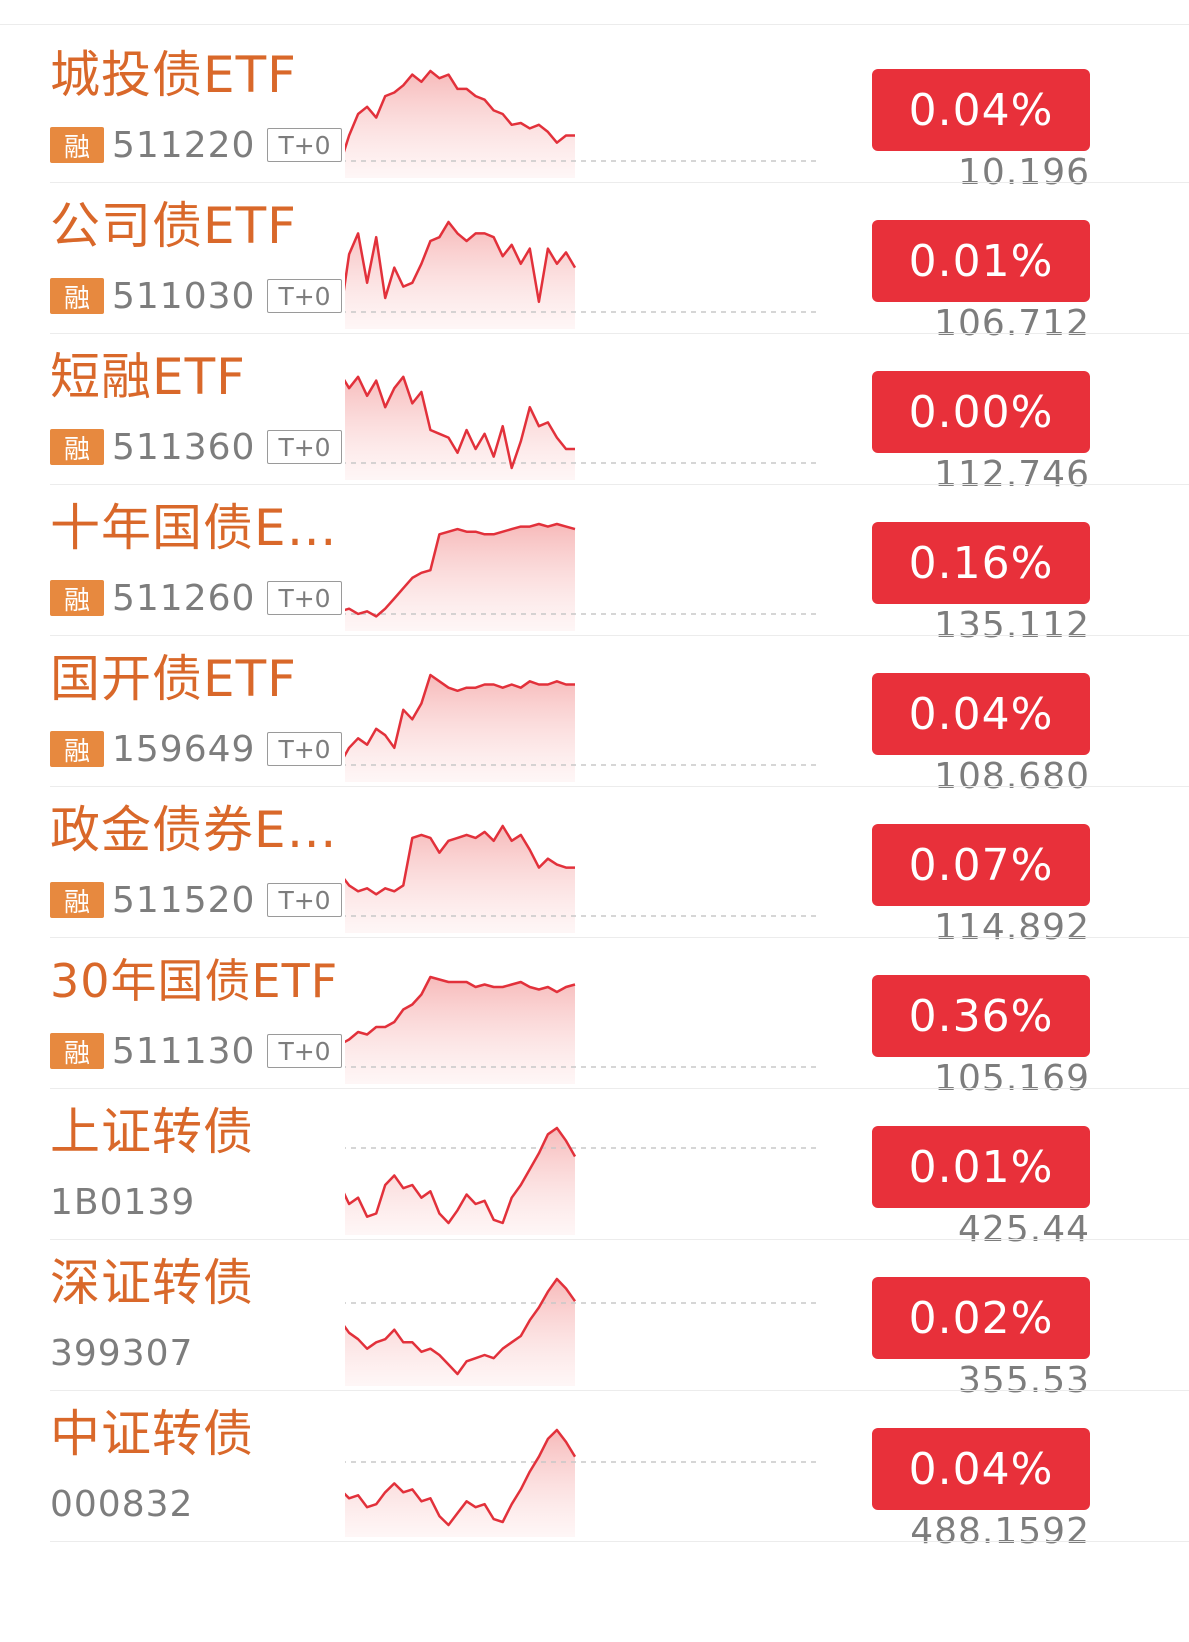 The width and height of the screenshot is (1189, 1642). I want to click on fund-name: 十年国债ETF, so click(195, 528).